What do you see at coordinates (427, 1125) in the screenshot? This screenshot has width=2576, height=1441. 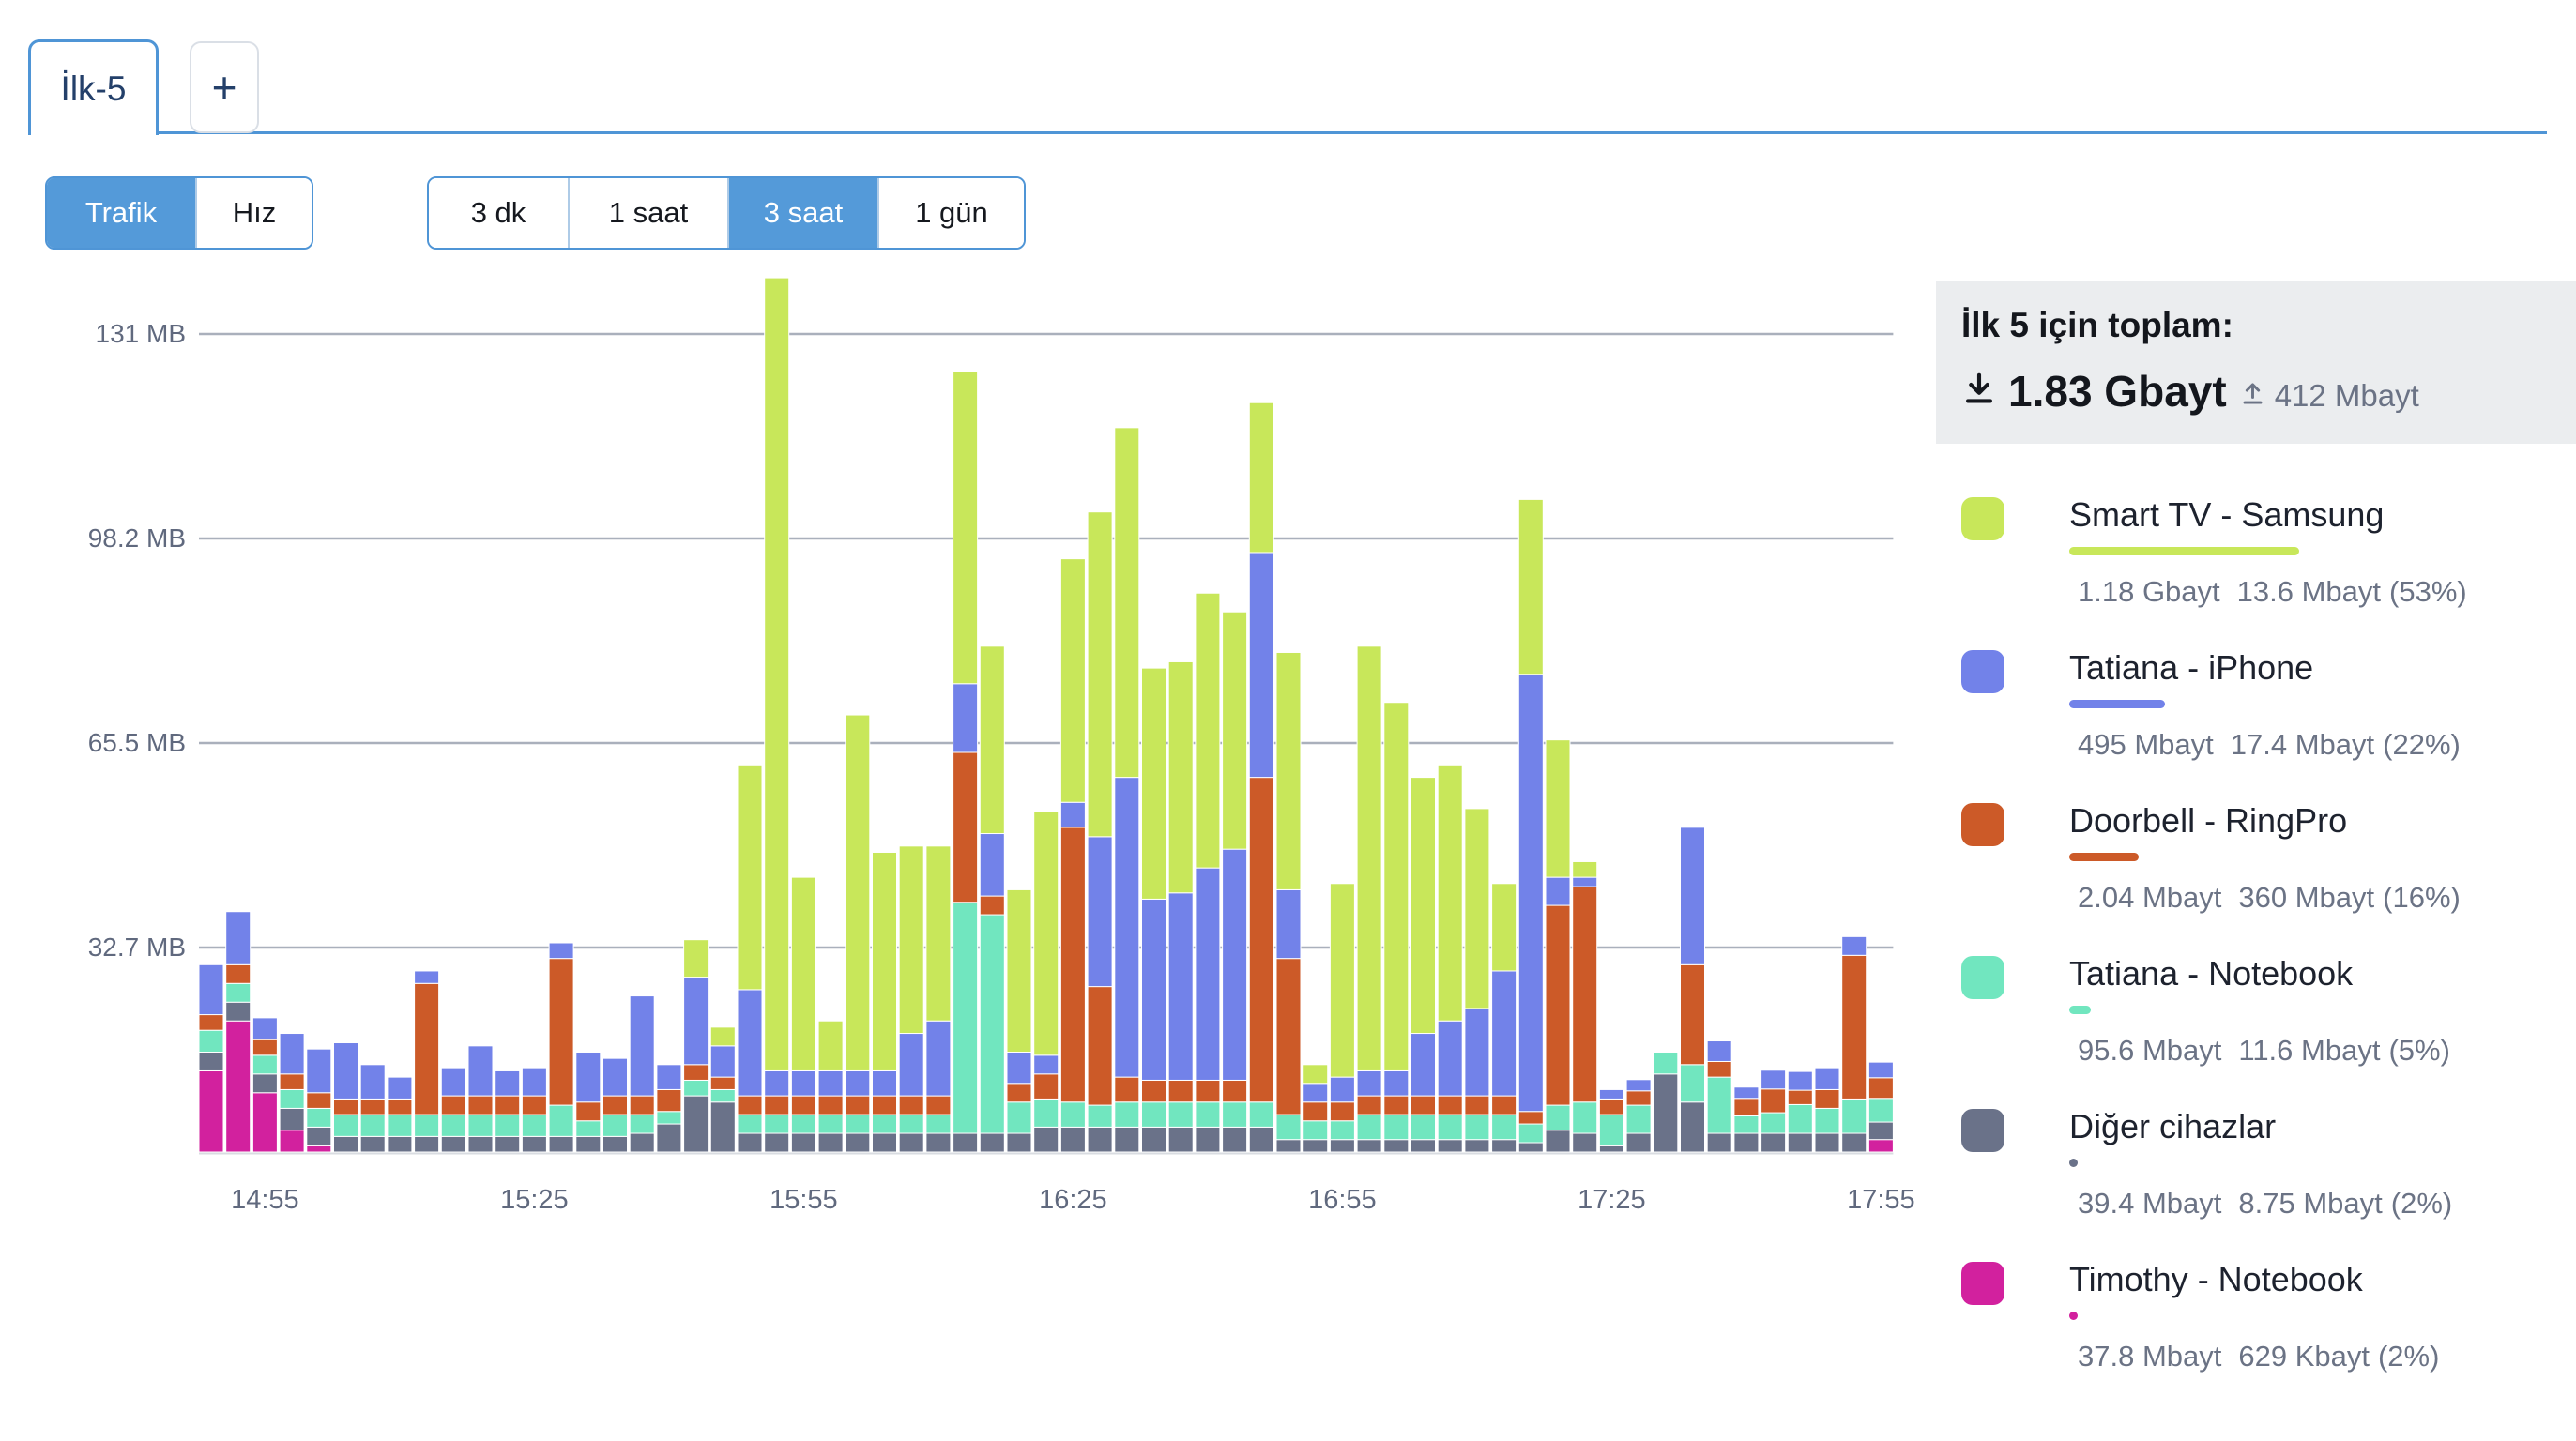 I see `bar-segment-8-Tatiana - Notebook` at bounding box center [427, 1125].